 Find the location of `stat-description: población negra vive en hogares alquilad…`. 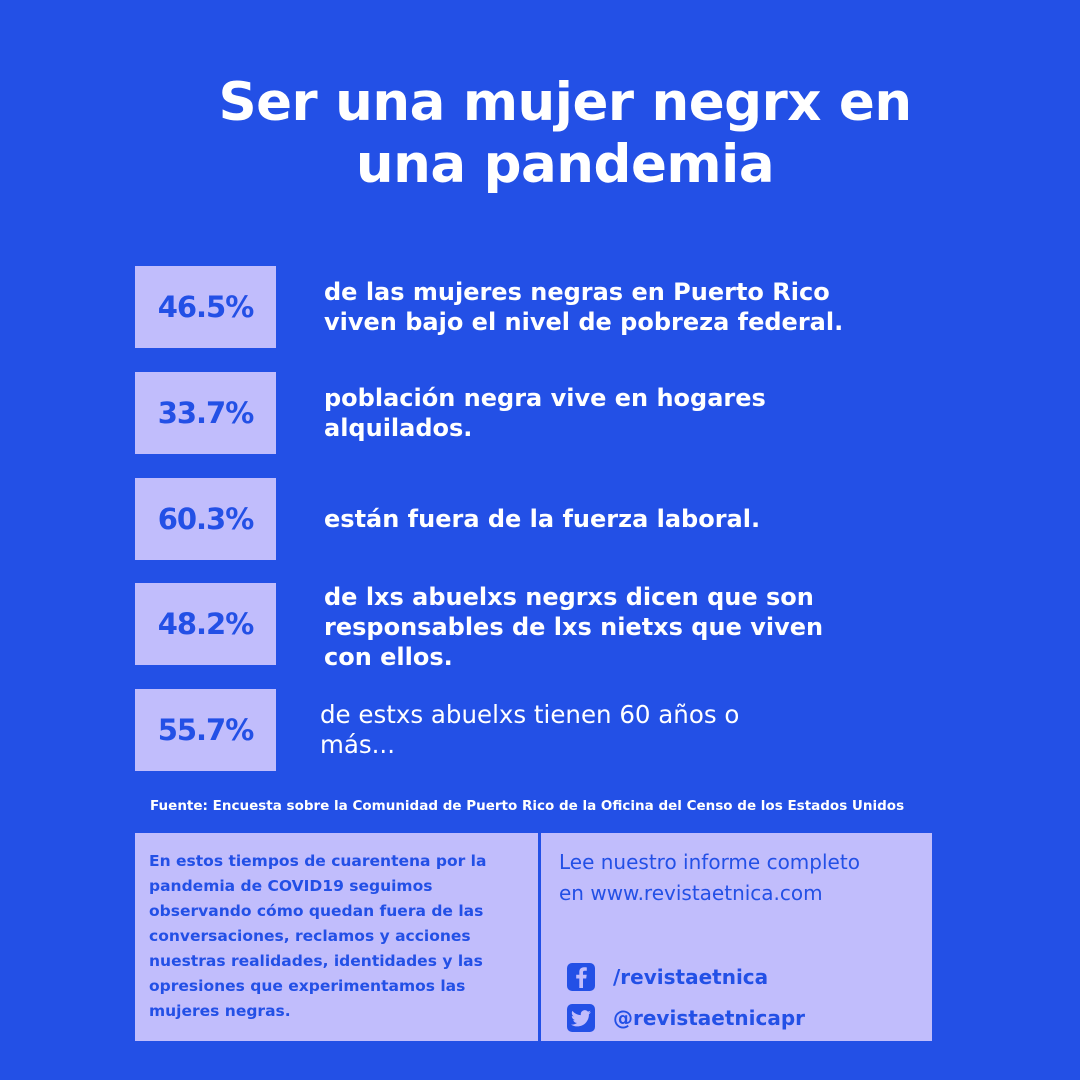

stat-description: población negra vive en hogares alquilad… is located at coordinates (604, 413).